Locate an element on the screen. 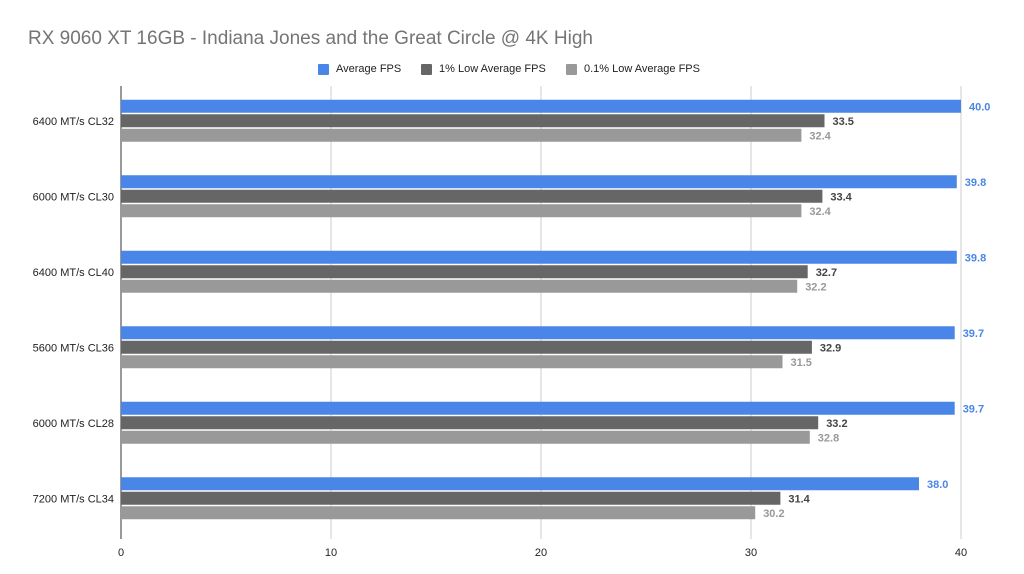 The height and width of the screenshot is (574, 1024). x-tick-label: 30 is located at coordinates (751, 553).